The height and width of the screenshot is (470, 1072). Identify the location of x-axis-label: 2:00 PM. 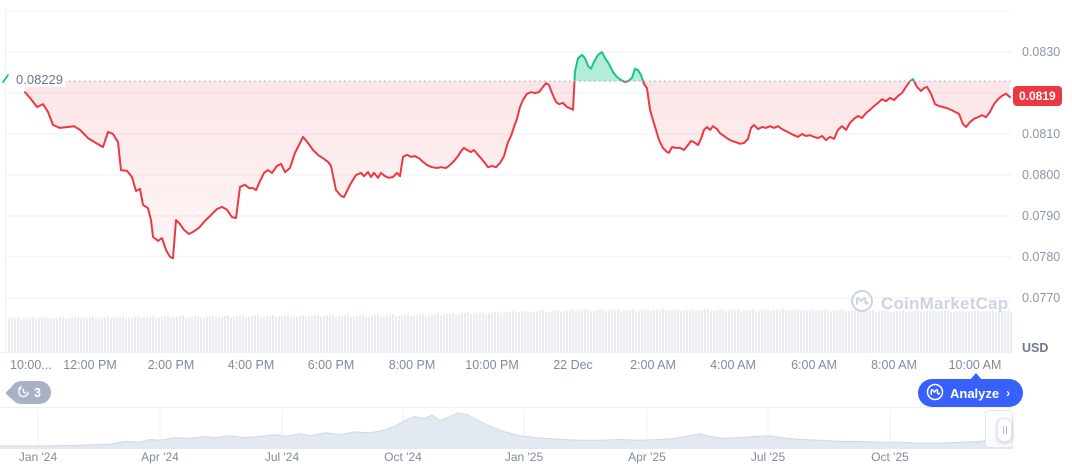
(171, 365).